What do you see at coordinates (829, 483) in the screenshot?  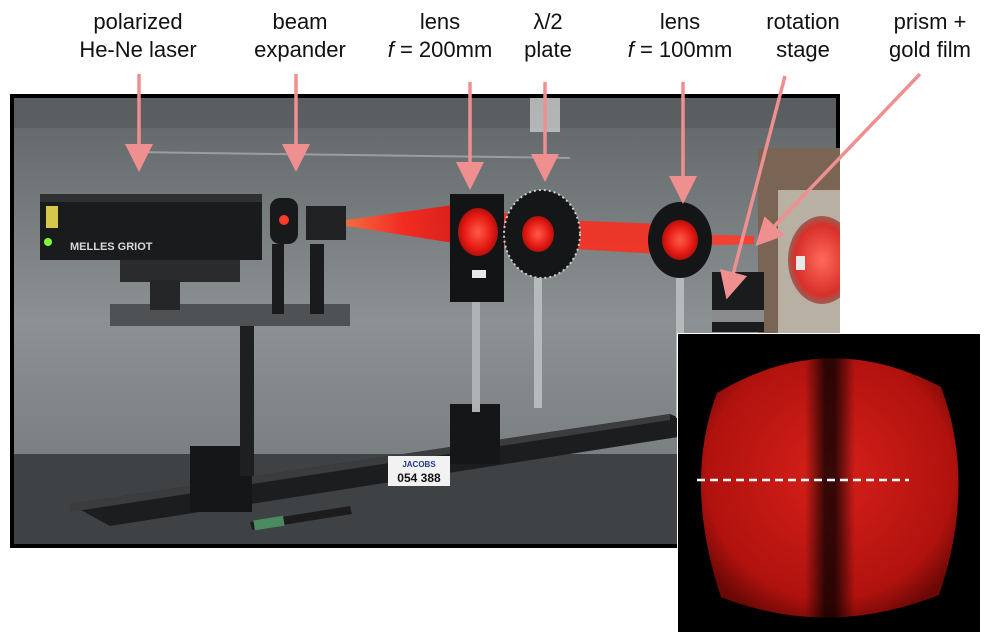 I see `reflected-beam-inset` at bounding box center [829, 483].